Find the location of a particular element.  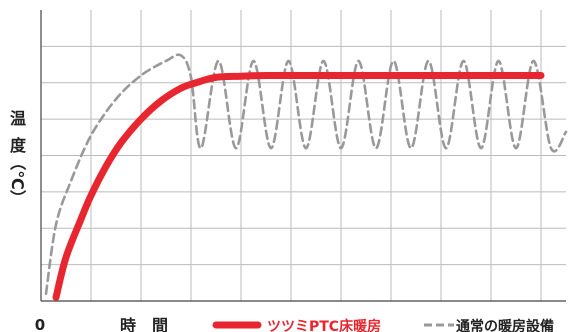

x-axis-label: 時 間 is located at coordinates (144, 324).